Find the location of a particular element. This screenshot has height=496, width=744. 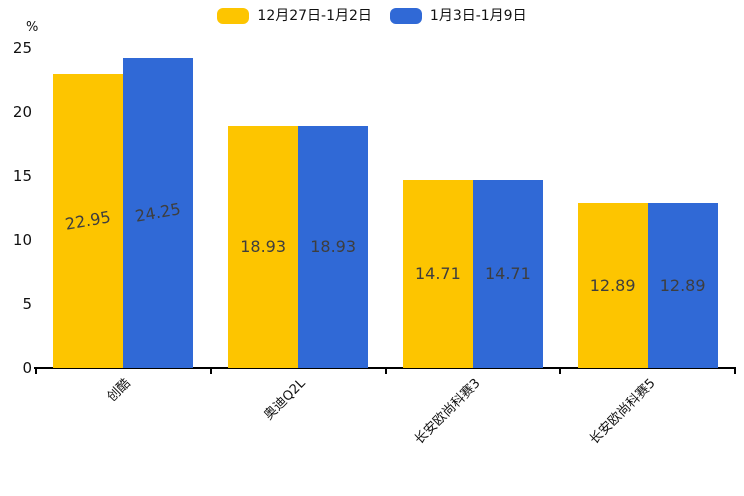

y-axis-tick-label: 25 is located at coordinates (22, 48).